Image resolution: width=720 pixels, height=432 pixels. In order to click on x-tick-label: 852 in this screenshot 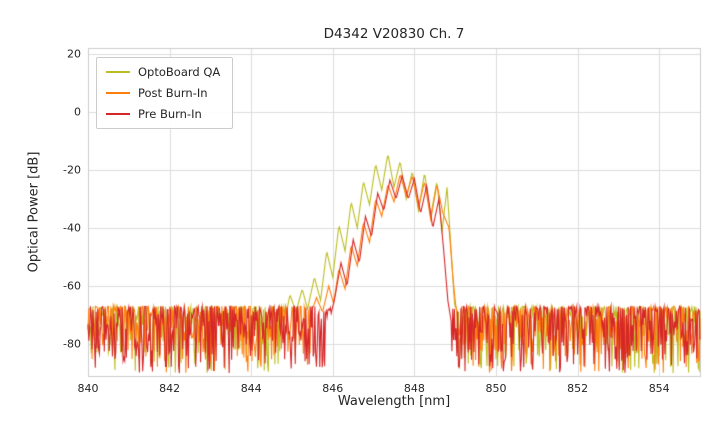, I will do `click(578, 388)`.